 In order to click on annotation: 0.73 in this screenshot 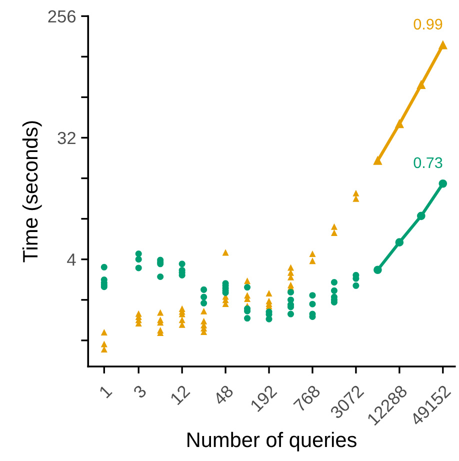, I will do `click(428, 162)`.